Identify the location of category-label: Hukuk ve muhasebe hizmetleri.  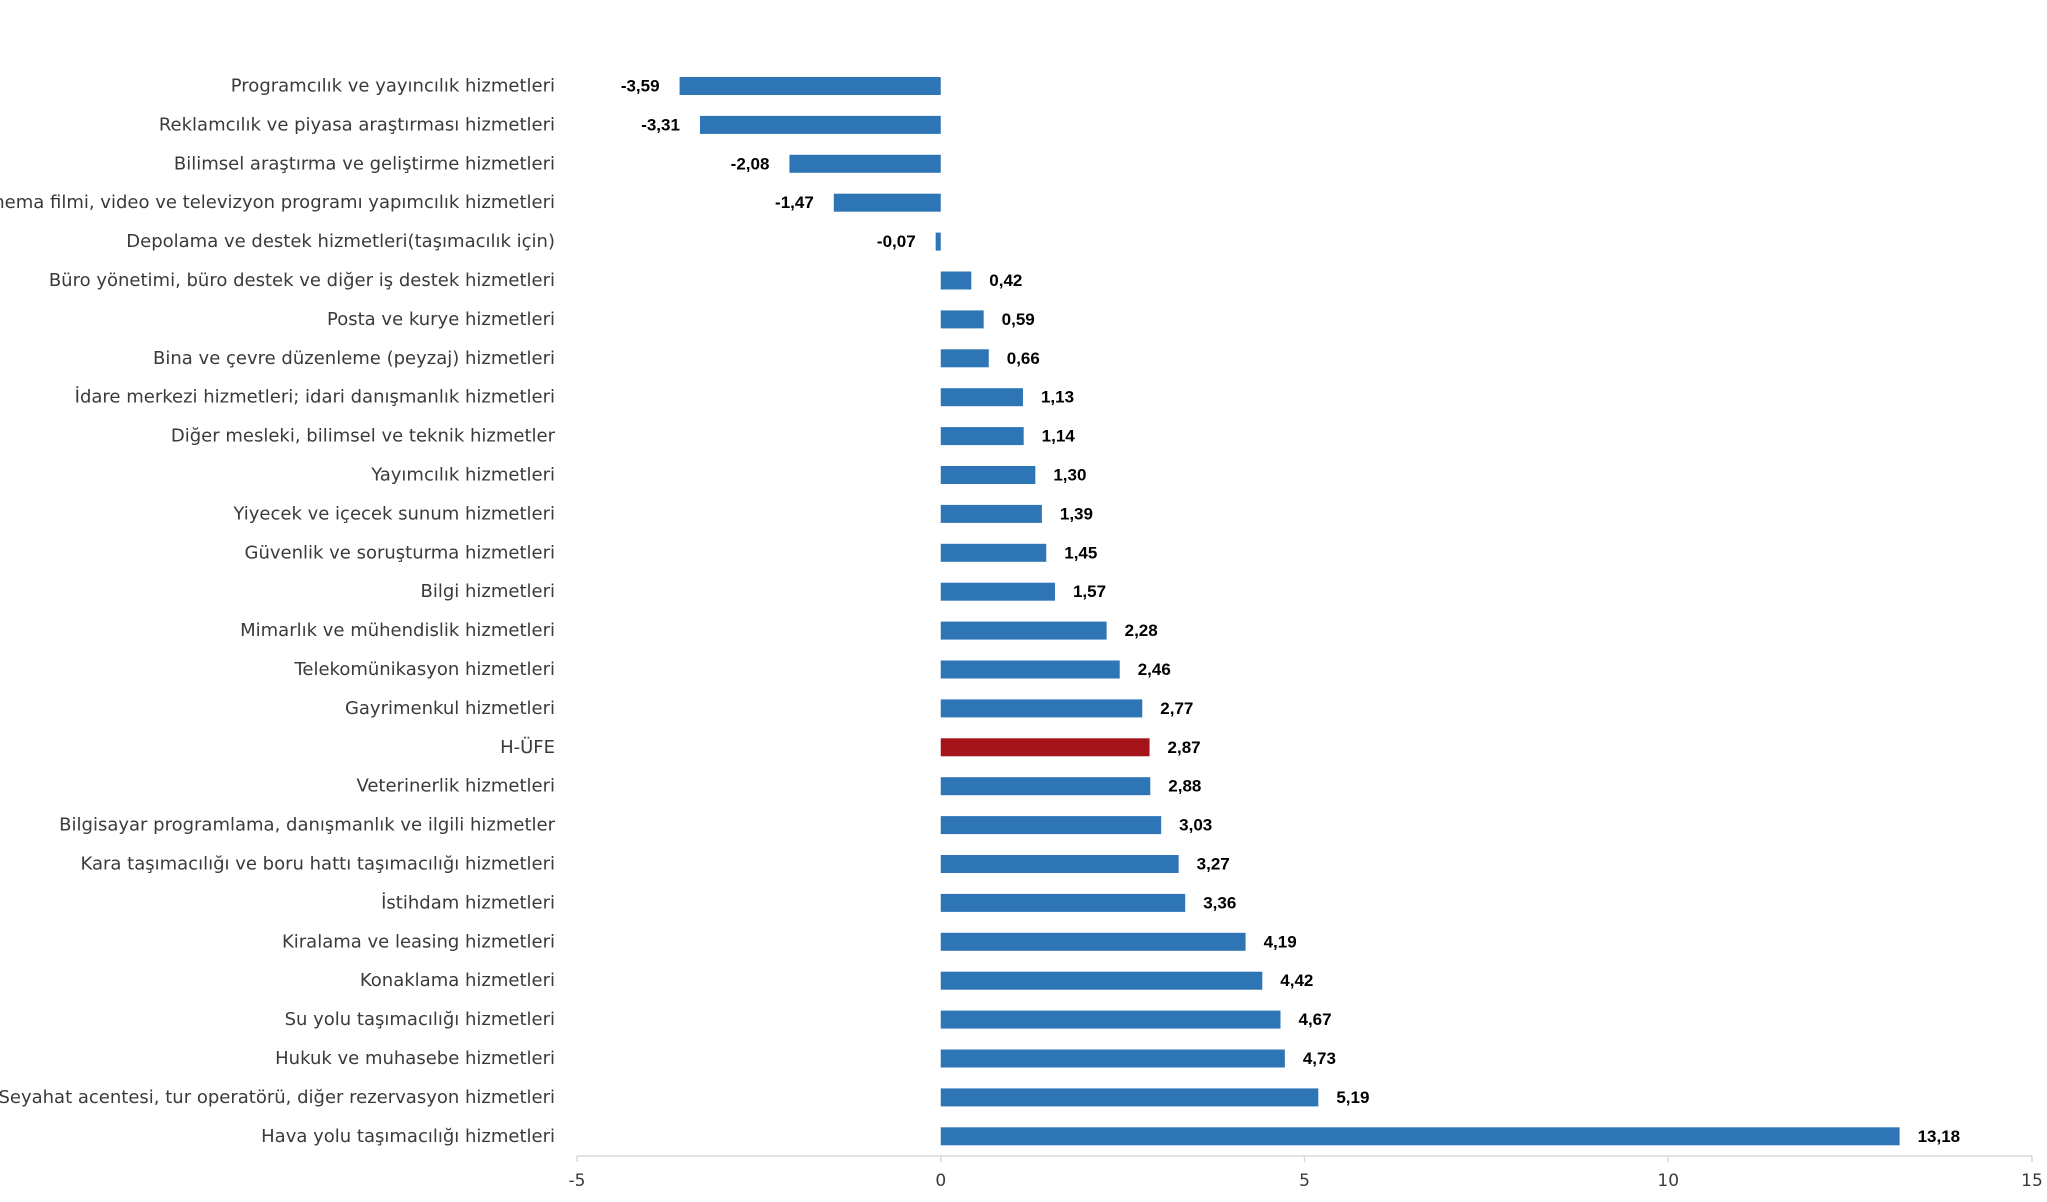
(415, 1058).